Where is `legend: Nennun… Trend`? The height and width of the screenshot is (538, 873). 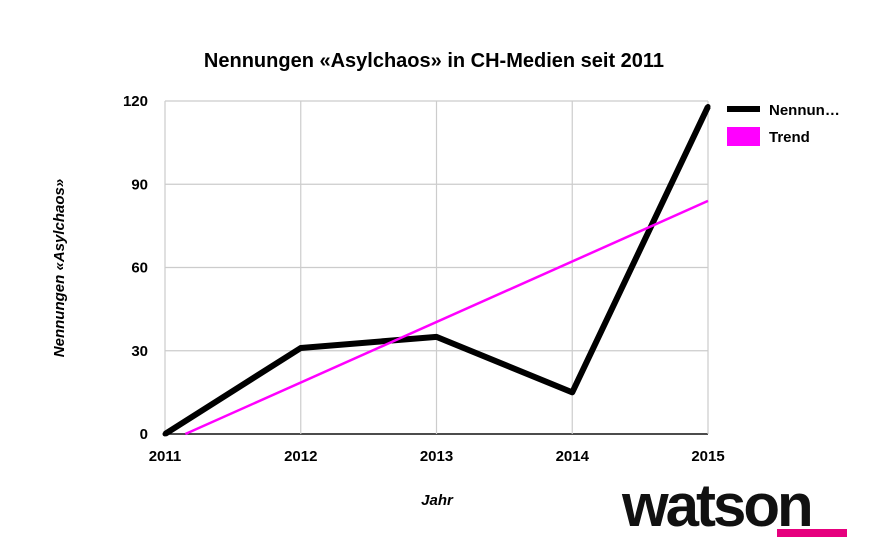 legend: Nennun… Trend is located at coordinates (783, 124).